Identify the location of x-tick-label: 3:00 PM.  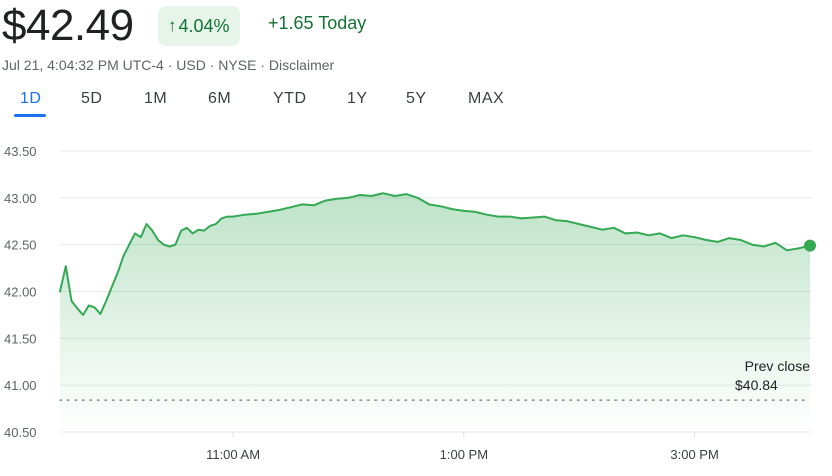
(694, 454).